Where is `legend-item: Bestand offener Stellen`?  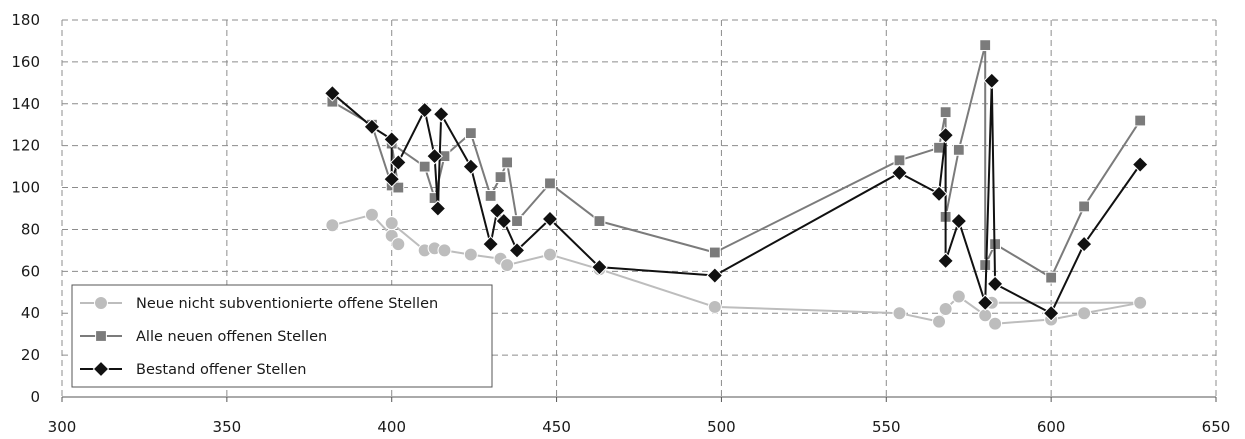
legend-item: Bestand offener Stellen is located at coordinates (193, 369).